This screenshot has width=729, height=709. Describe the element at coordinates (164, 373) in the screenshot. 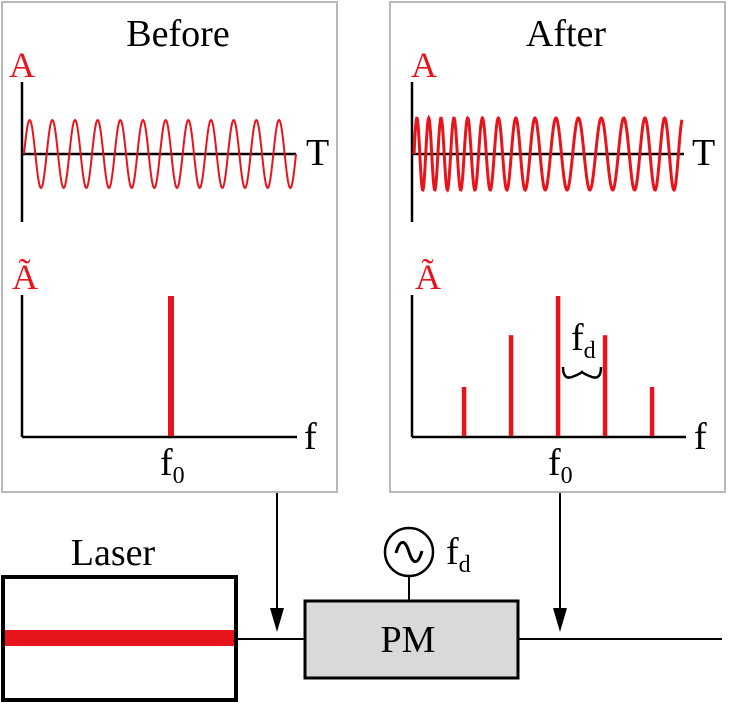

I see `before-spectrum-plot: Ã f f0` at that location.